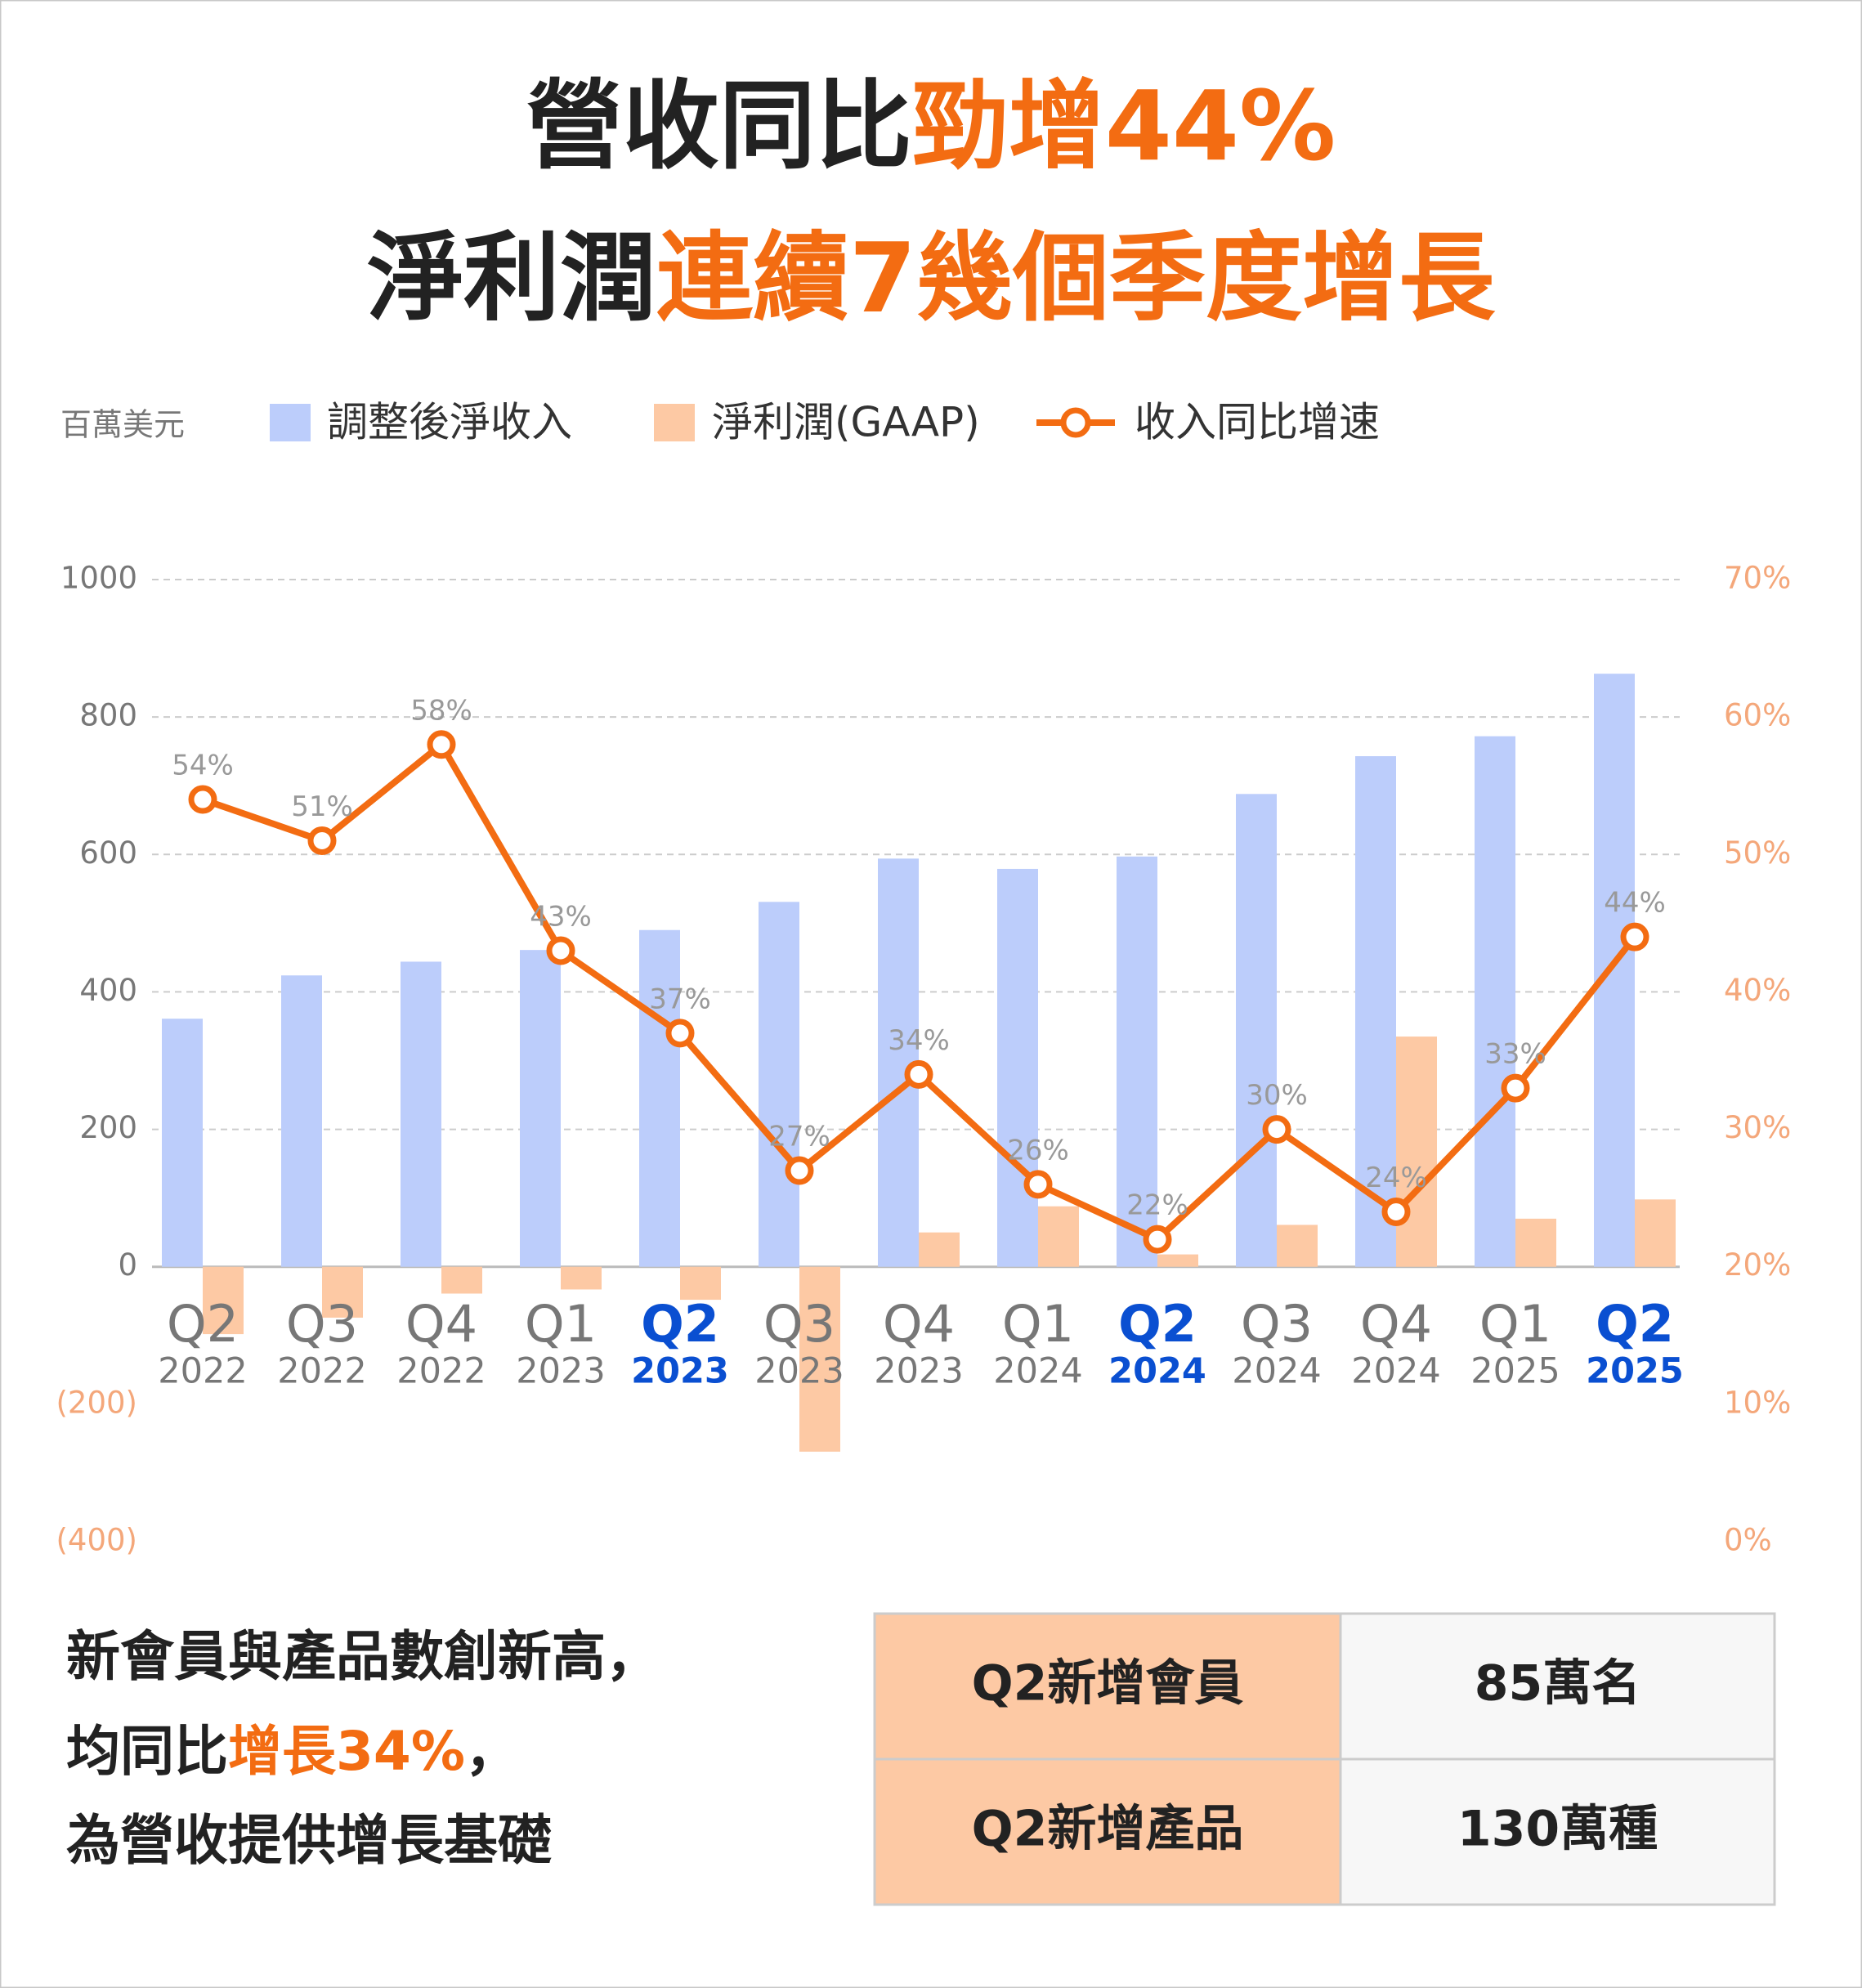  Describe the element at coordinates (561, 916) in the screenshot. I see `data-label: 43%` at that location.